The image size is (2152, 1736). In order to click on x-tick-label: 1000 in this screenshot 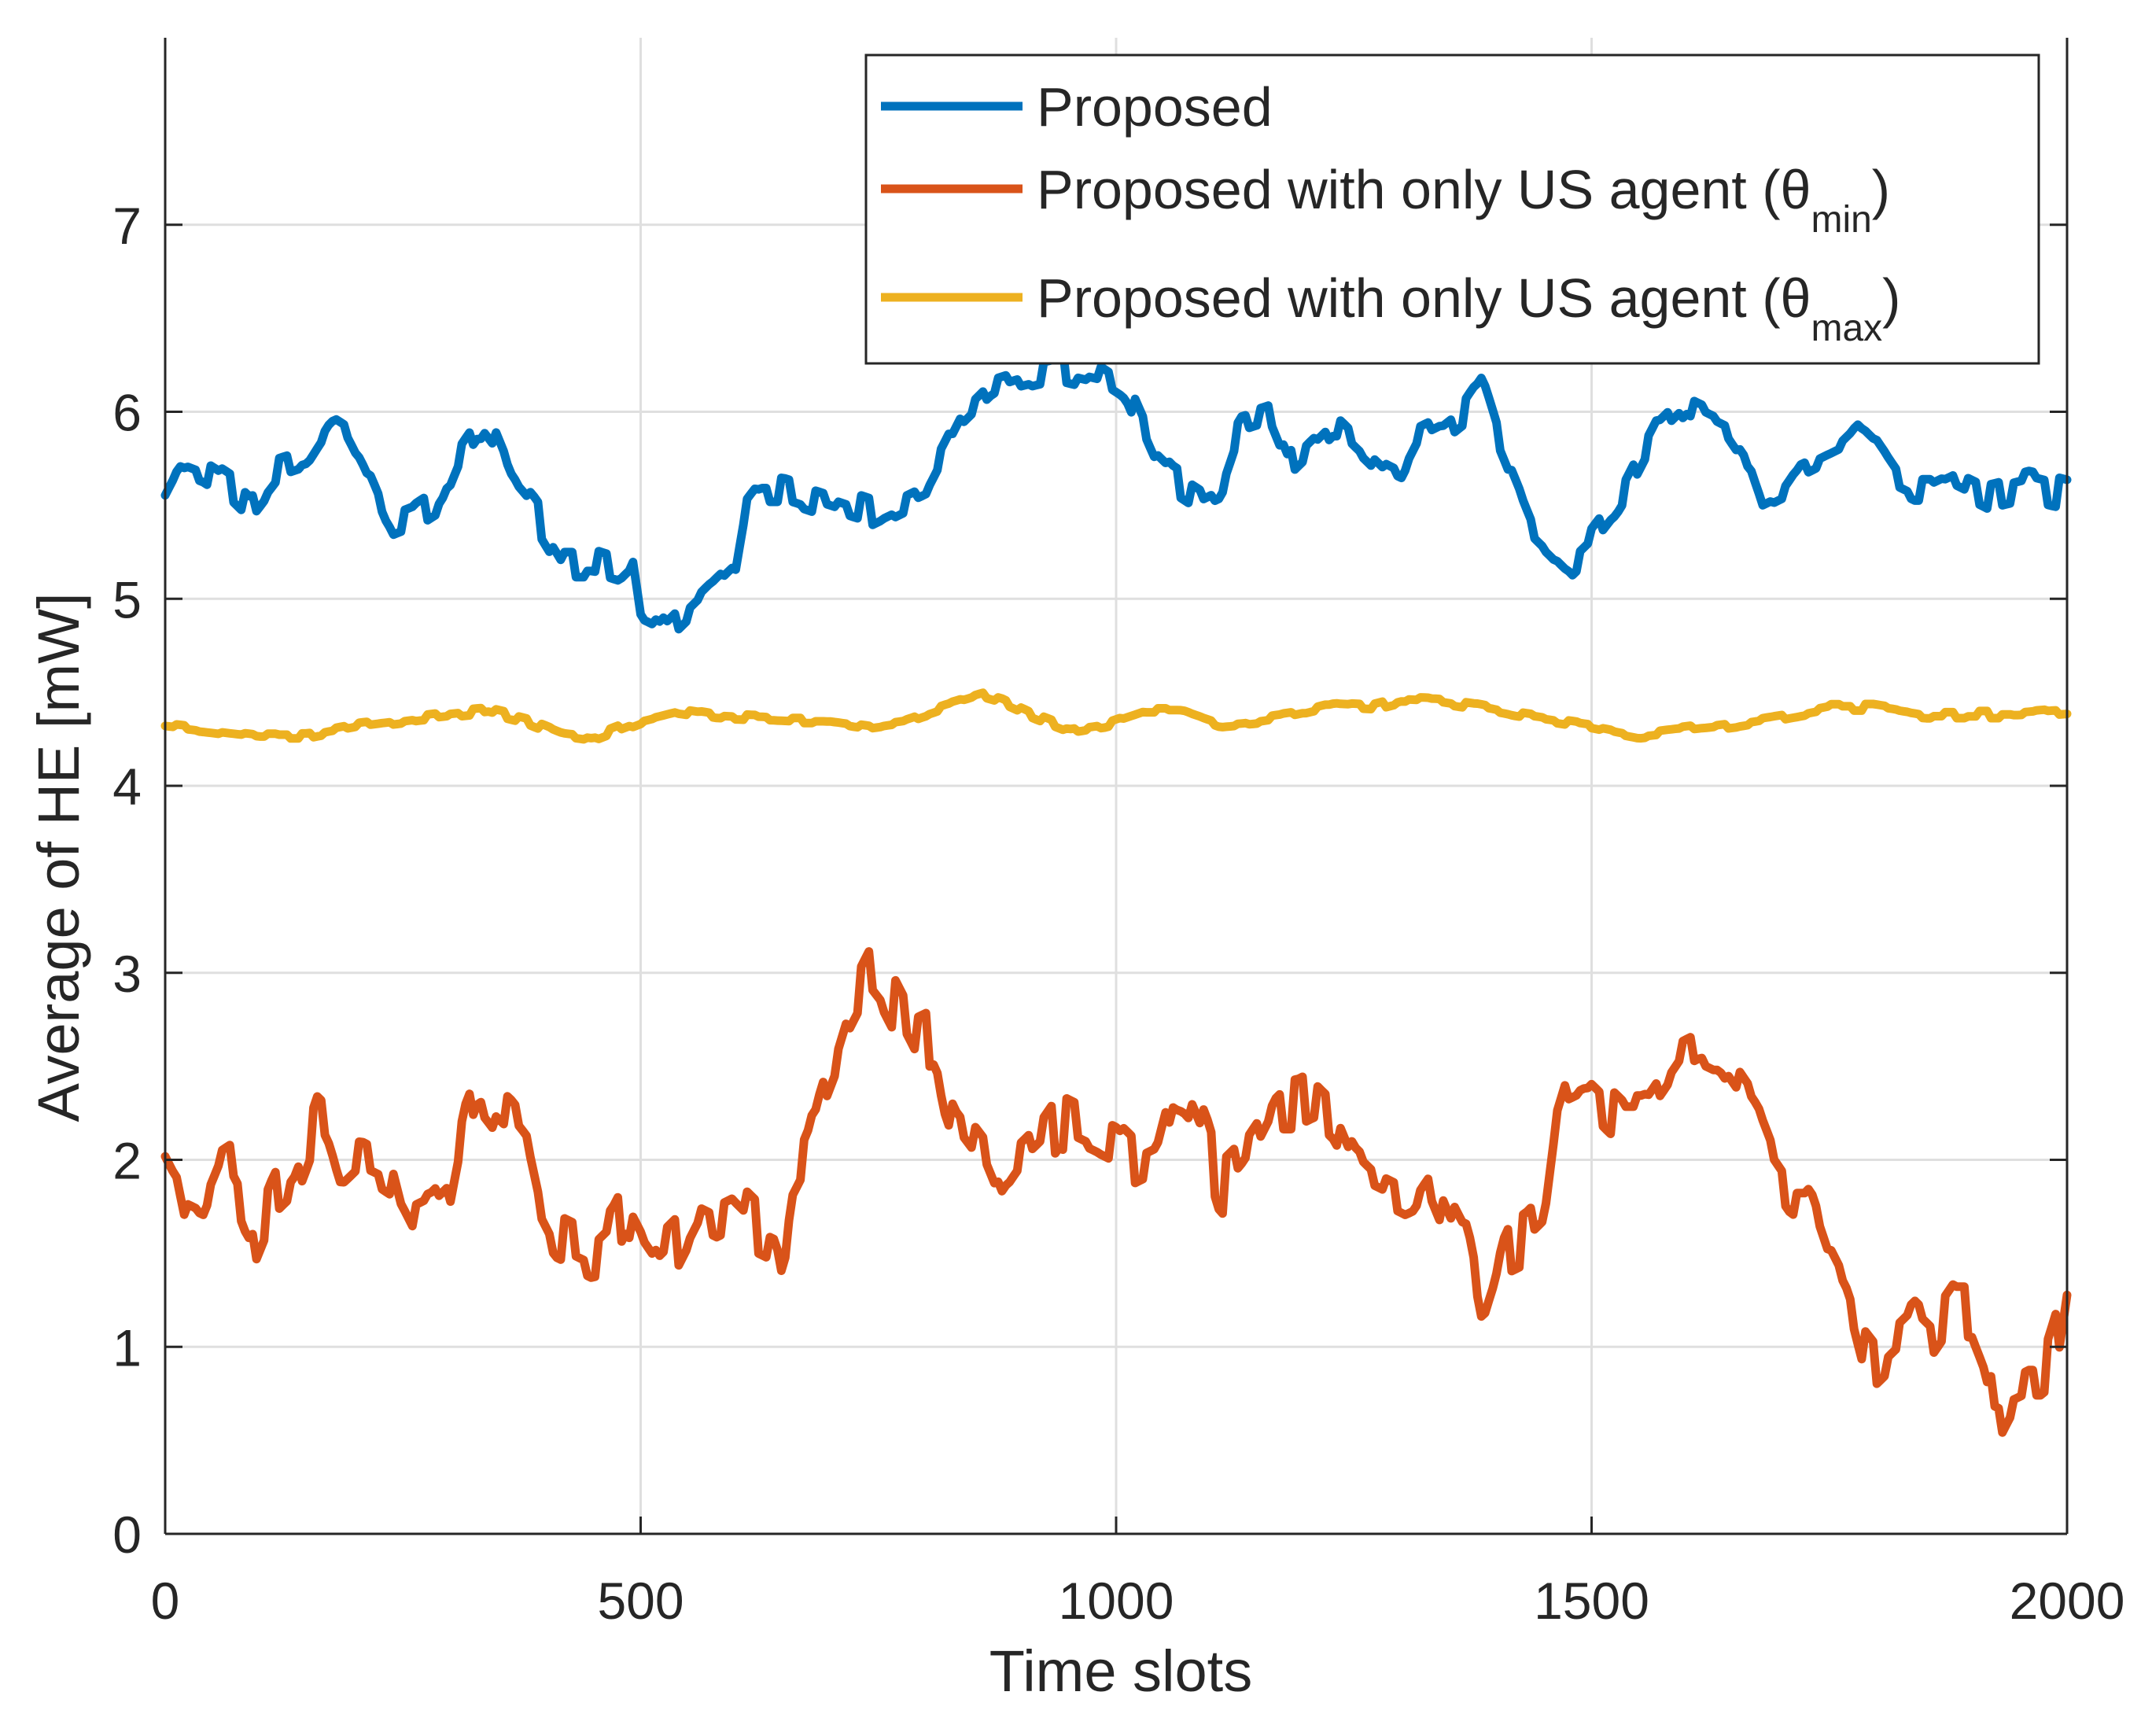, I will do `click(1116, 1601)`.